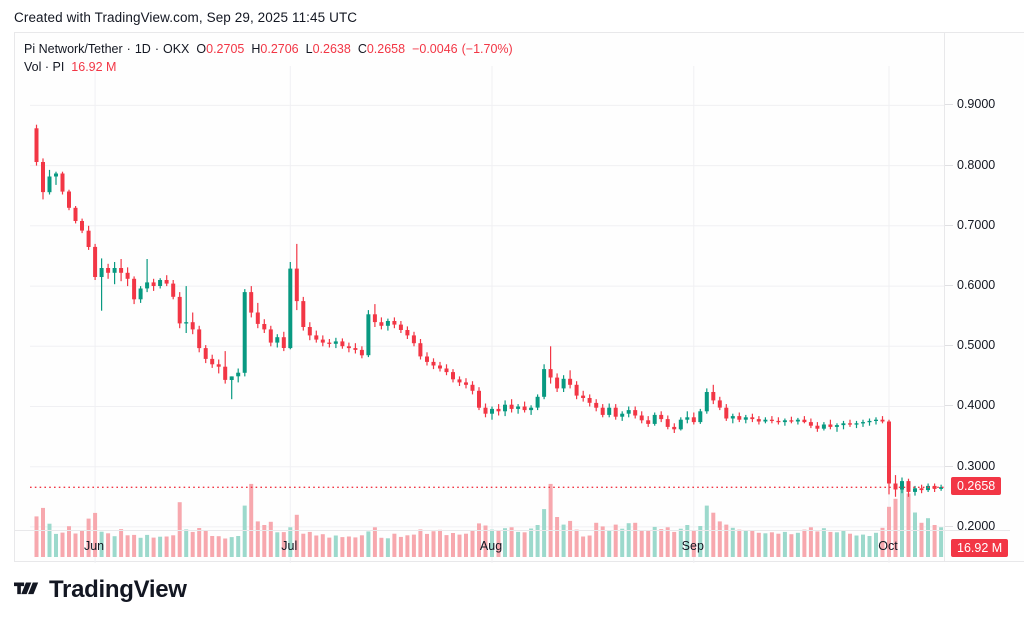 Image resolution: width=1024 pixels, height=627 pixels. What do you see at coordinates (976, 345) in the screenshot?
I see `price-tick-label: 0.5000` at bounding box center [976, 345].